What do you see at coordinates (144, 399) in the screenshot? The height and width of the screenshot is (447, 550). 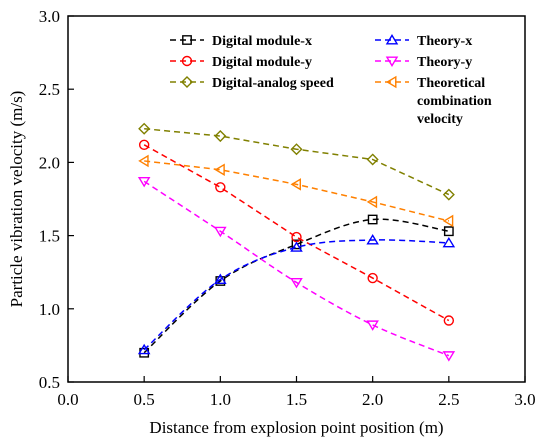 I see `x-tick-label: 0.5` at bounding box center [144, 399].